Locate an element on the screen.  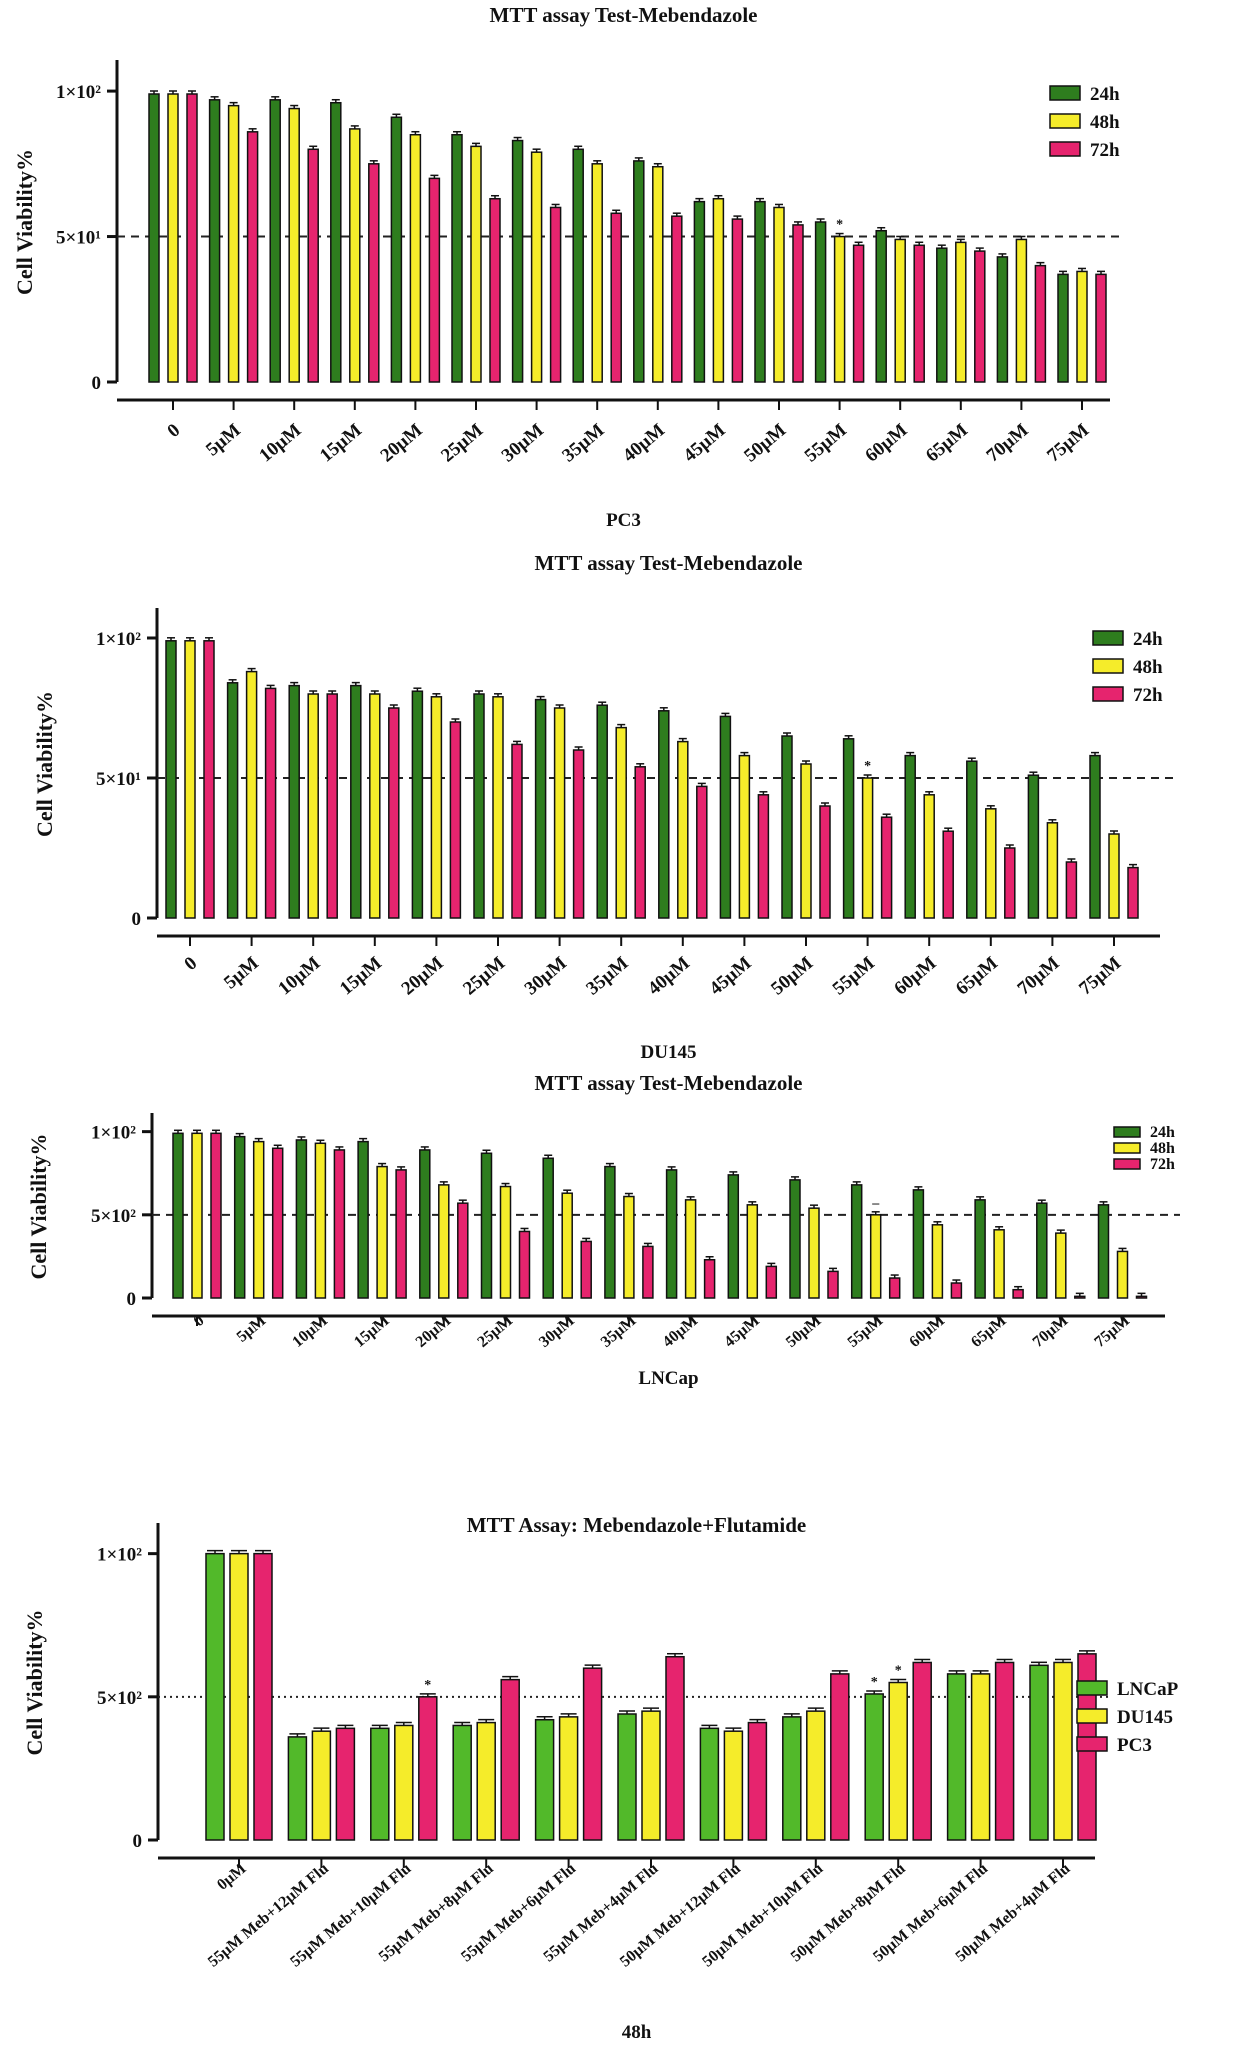
bar-PC3-50μM Meb+6μM Flu is located at coordinates (1004, 1751).